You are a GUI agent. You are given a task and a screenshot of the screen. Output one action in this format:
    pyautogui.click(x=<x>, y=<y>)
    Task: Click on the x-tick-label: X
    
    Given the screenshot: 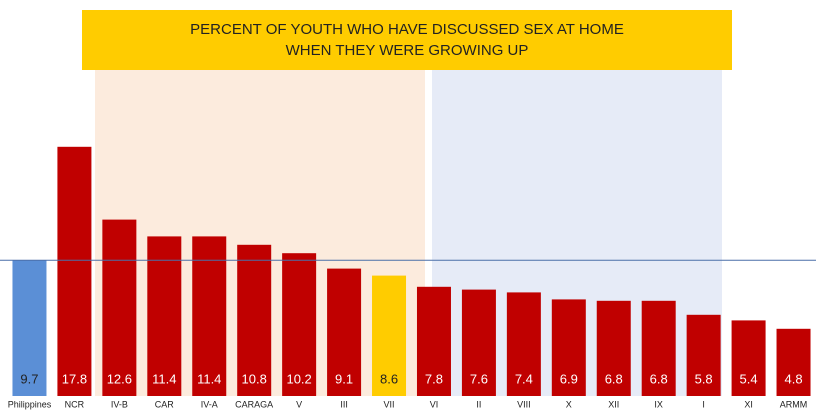 What is the action you would take?
    pyautogui.click(x=569, y=404)
    